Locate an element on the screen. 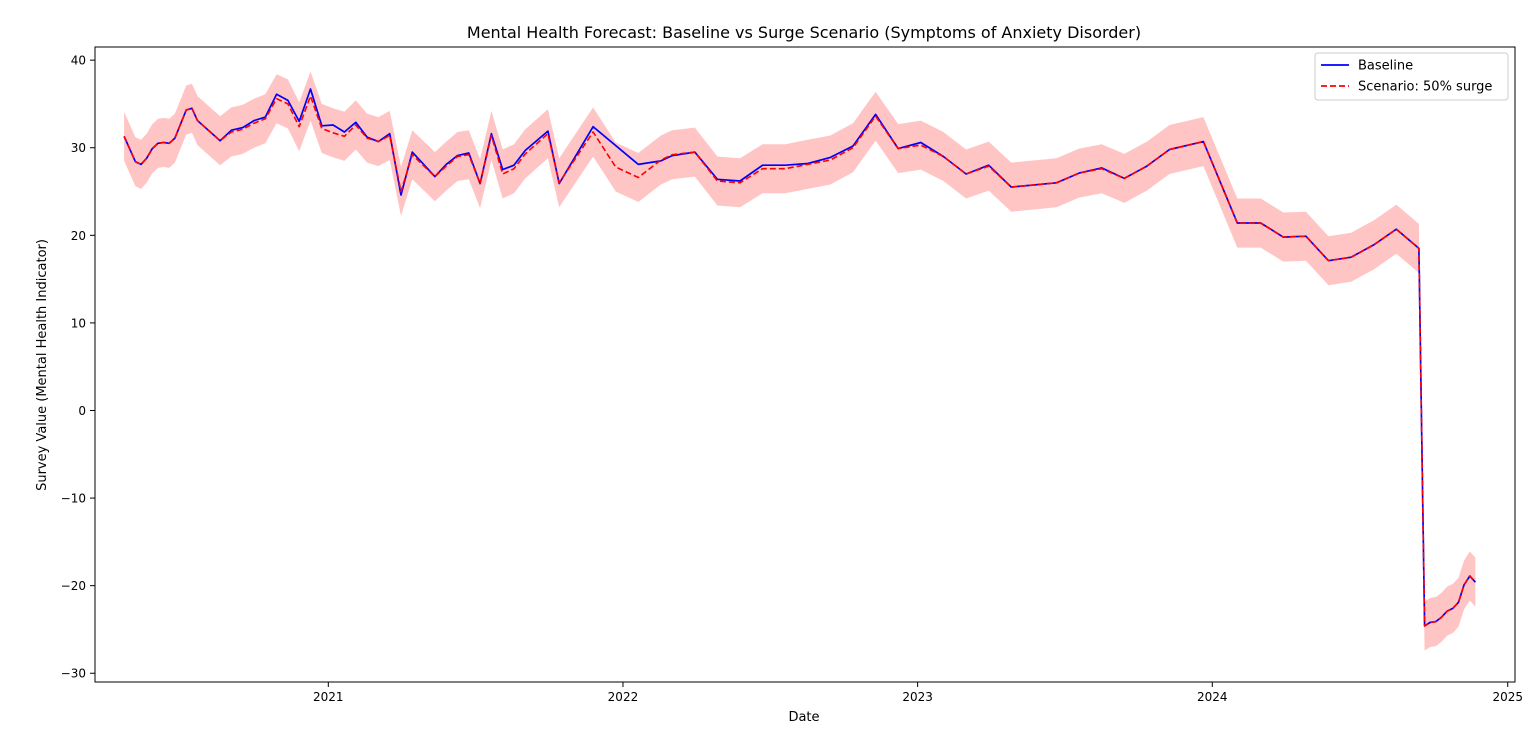 Image resolution: width=1536 pixels, height=754 pixels. y-tick-label: 40 is located at coordinates (78, 61).